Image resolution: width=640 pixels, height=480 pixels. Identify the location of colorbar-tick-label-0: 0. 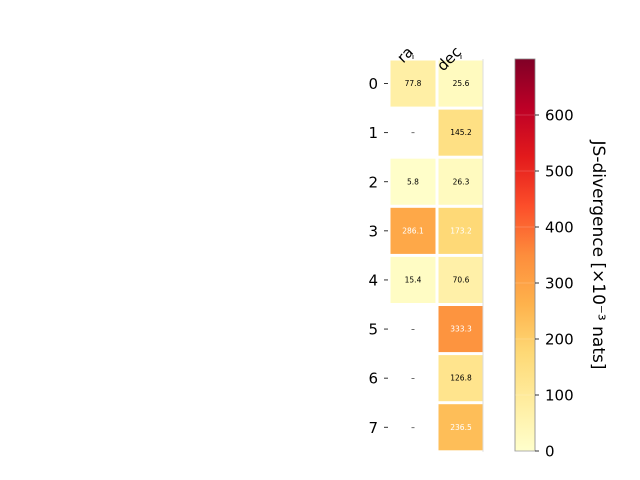
(550, 452).